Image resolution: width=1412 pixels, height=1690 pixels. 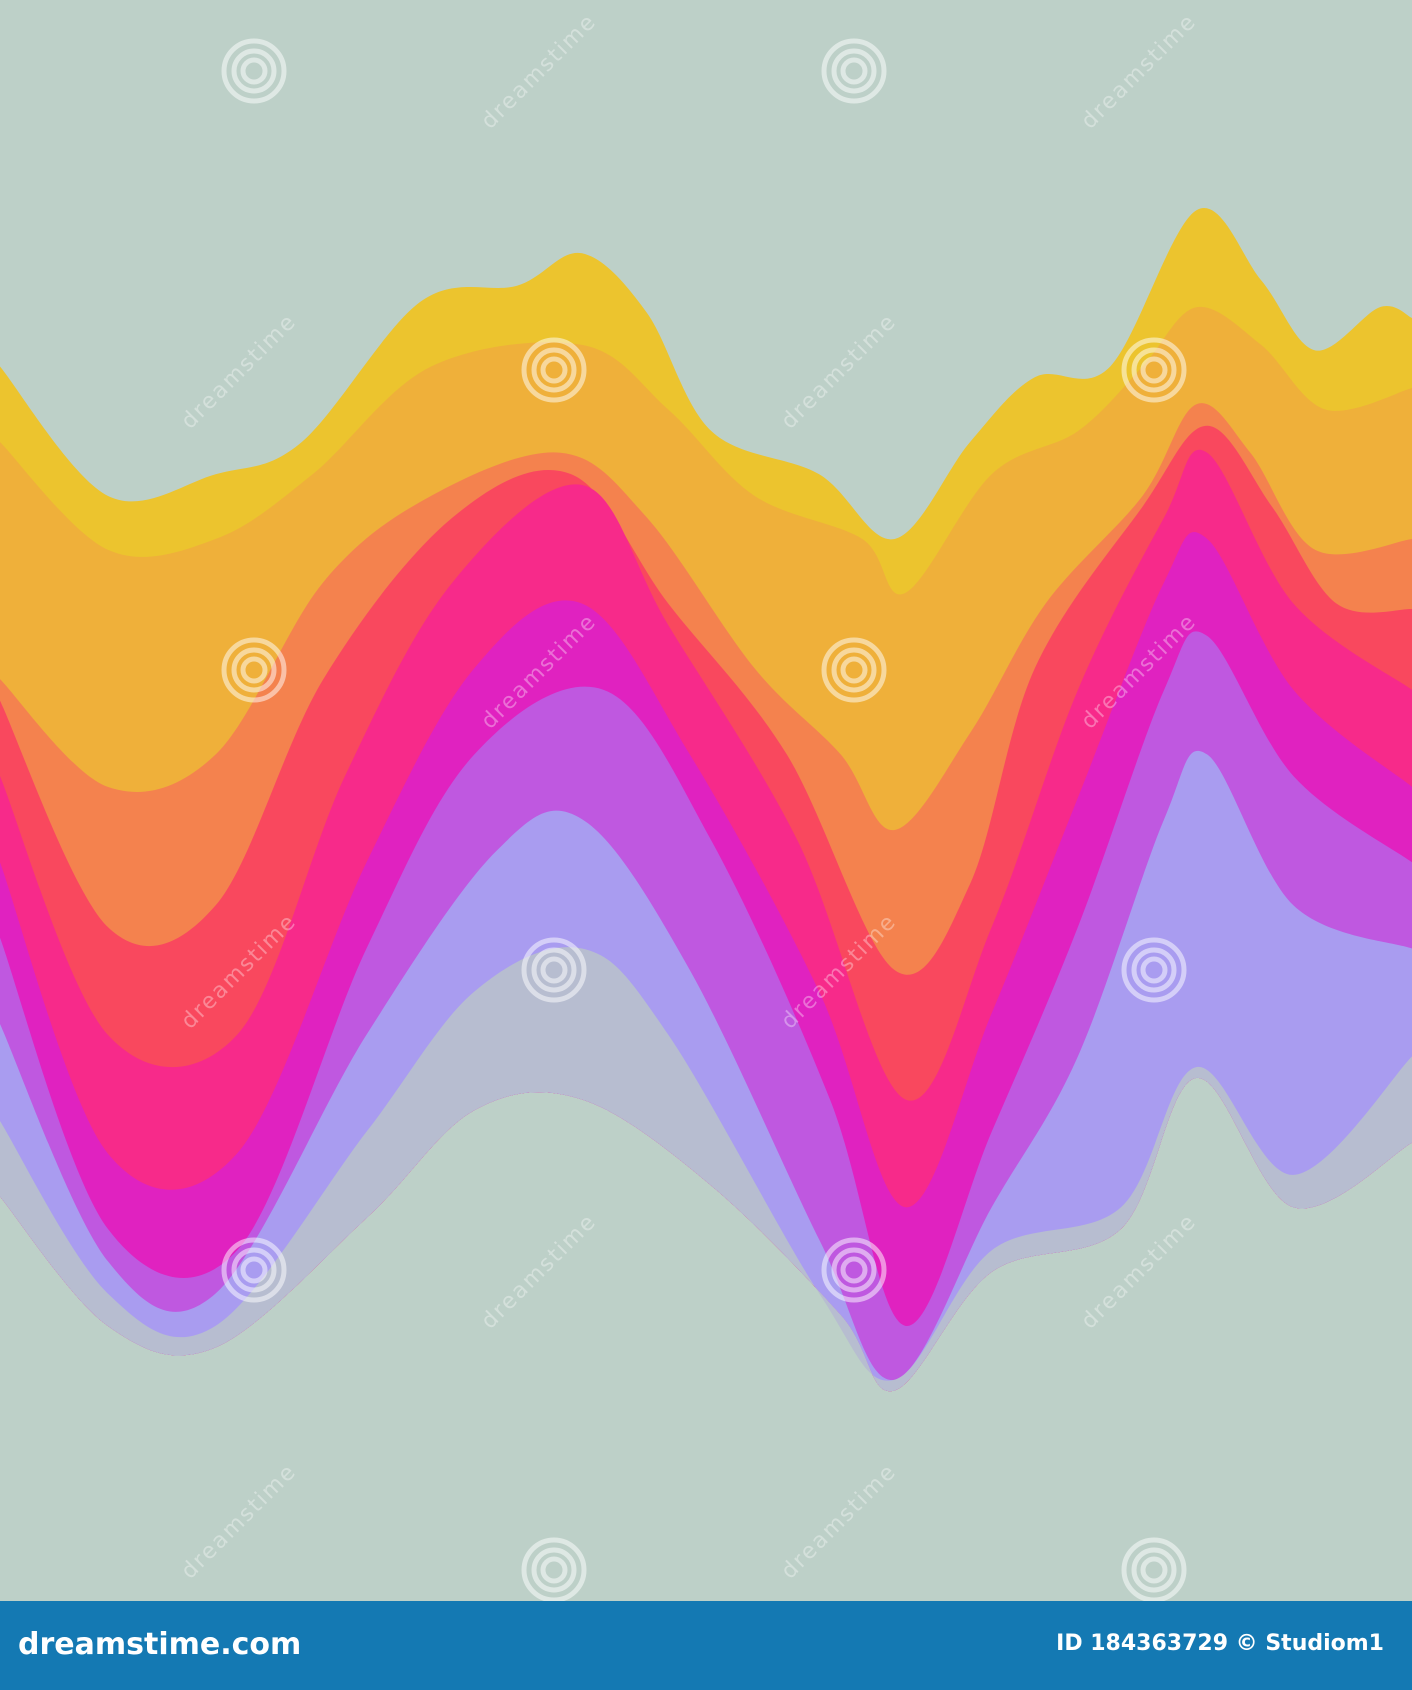 What do you see at coordinates (160, 1644) in the screenshot?
I see `logo: dreamstime.com` at bounding box center [160, 1644].